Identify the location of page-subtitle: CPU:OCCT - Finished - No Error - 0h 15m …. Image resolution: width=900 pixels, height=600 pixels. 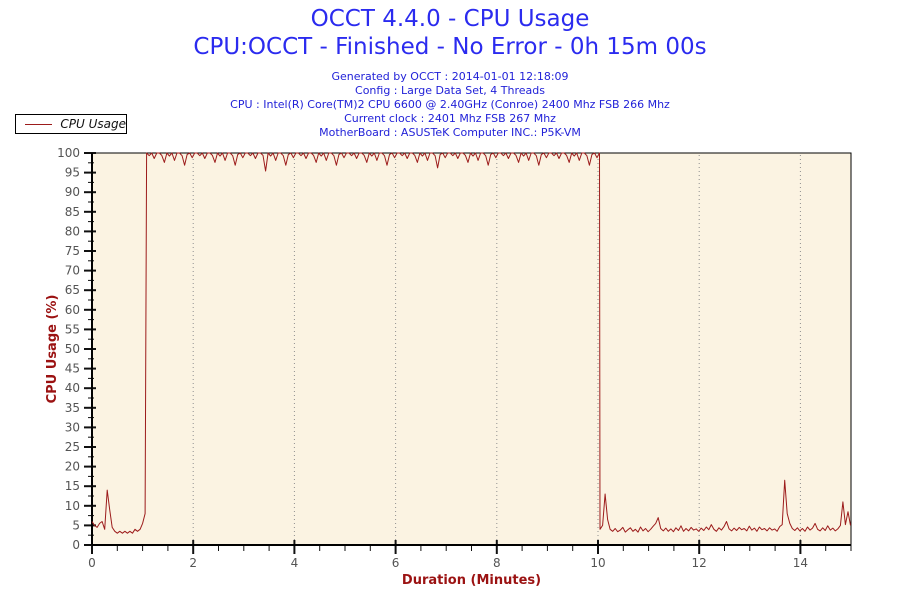
(450, 47).